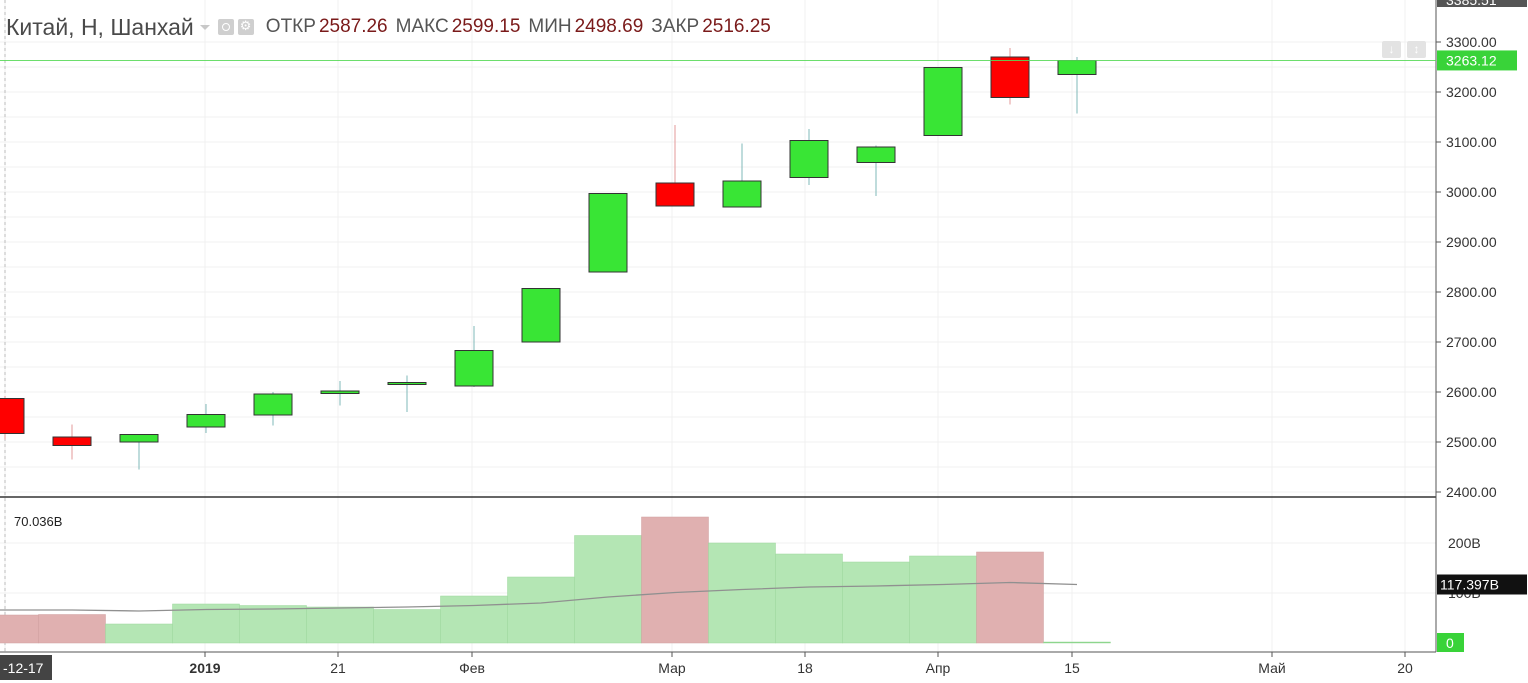 Image resolution: width=1528 pixels, height=683 pixels. Describe the element at coordinates (338, 668) in the screenshot. I see `time-tick-label: 21` at that location.